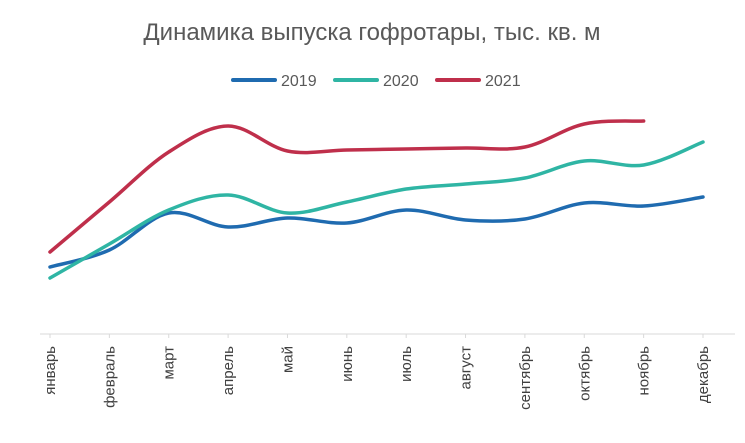 This screenshot has width=745, height=443. What do you see at coordinates (376, 81) in the screenshot?
I see `chart-legend: 2019 2020 2021` at bounding box center [376, 81].